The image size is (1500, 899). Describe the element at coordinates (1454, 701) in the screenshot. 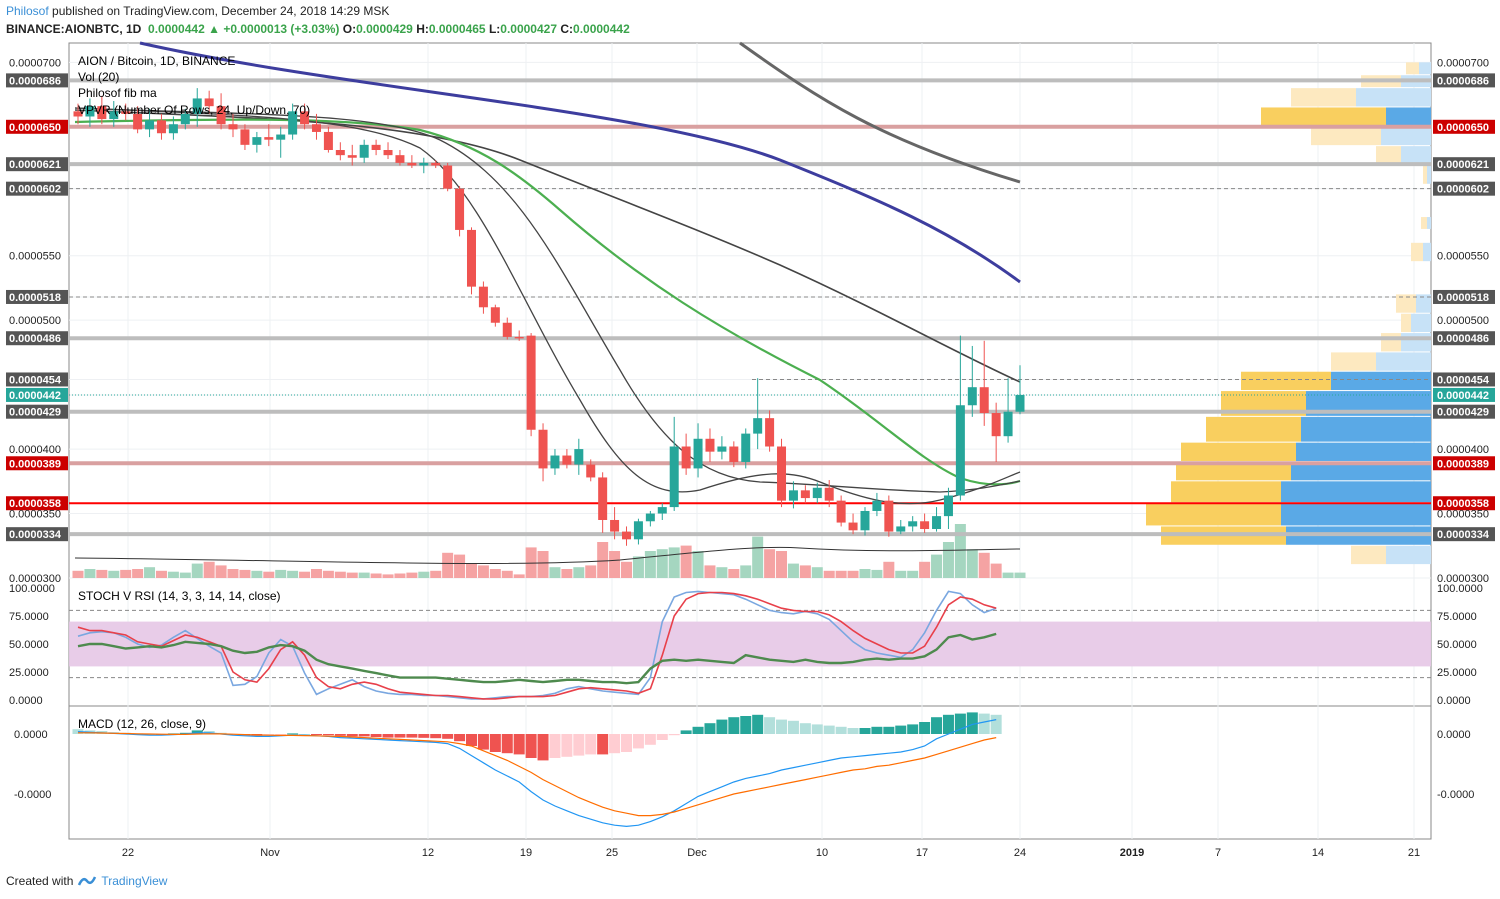

I see `stoch-tick-label: 0.0000` at that location.